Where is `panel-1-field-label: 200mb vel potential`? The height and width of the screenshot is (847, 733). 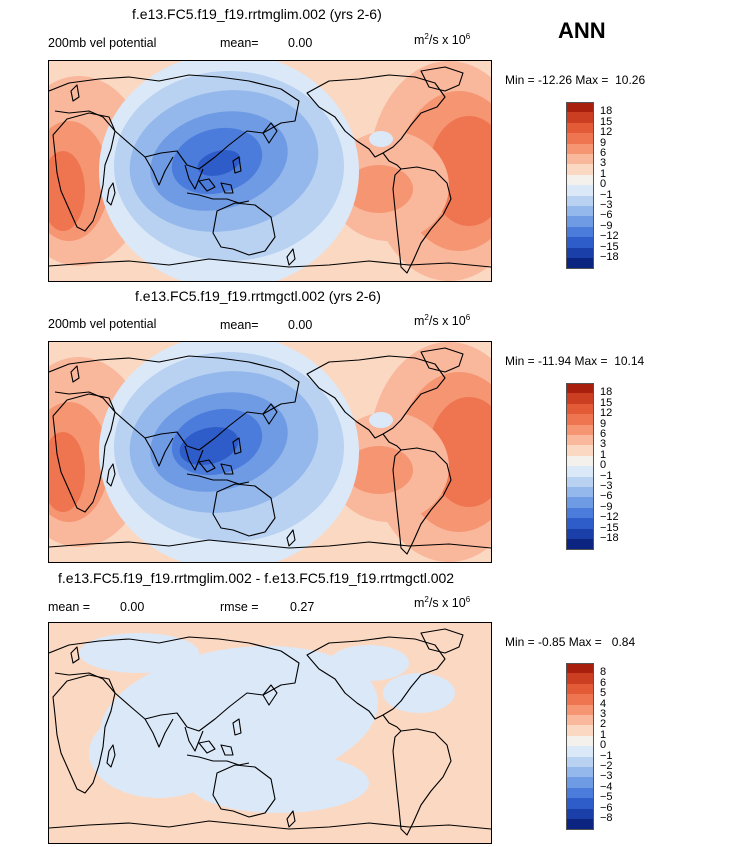 panel-1-field-label: 200mb vel potential is located at coordinates (102, 43).